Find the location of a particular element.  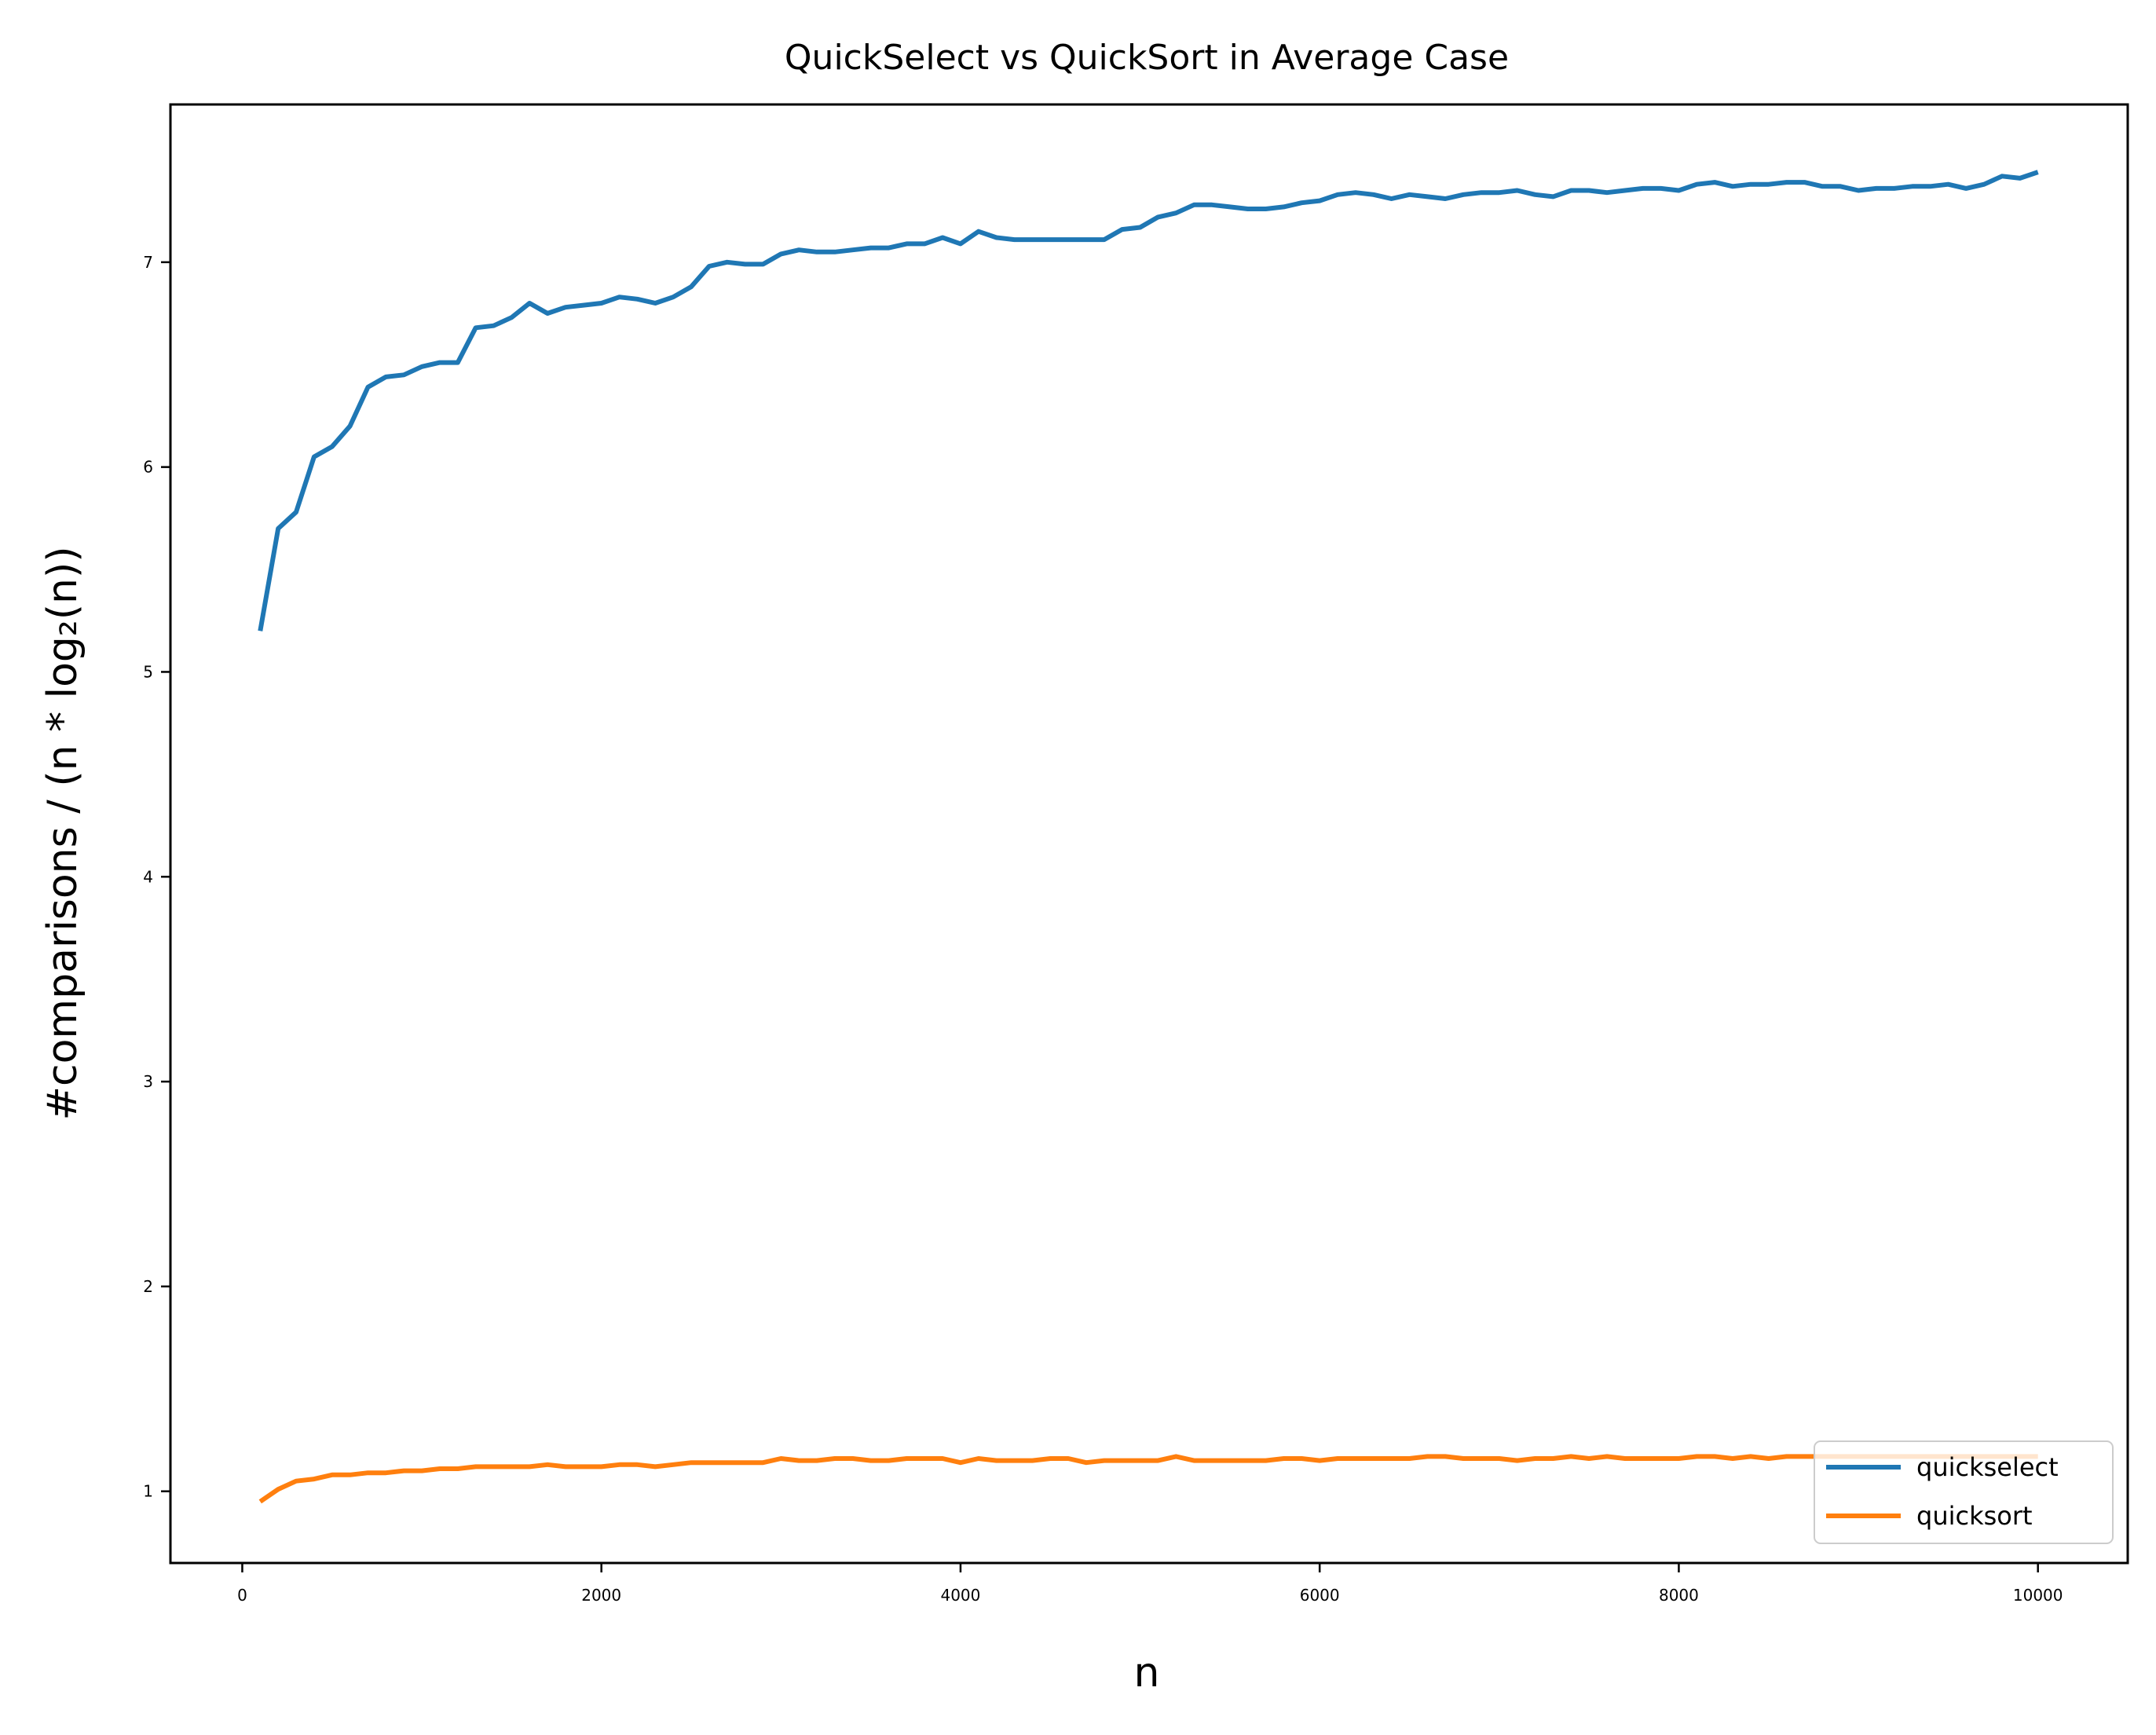

x-tick-label: 4000 is located at coordinates (960, 1595).